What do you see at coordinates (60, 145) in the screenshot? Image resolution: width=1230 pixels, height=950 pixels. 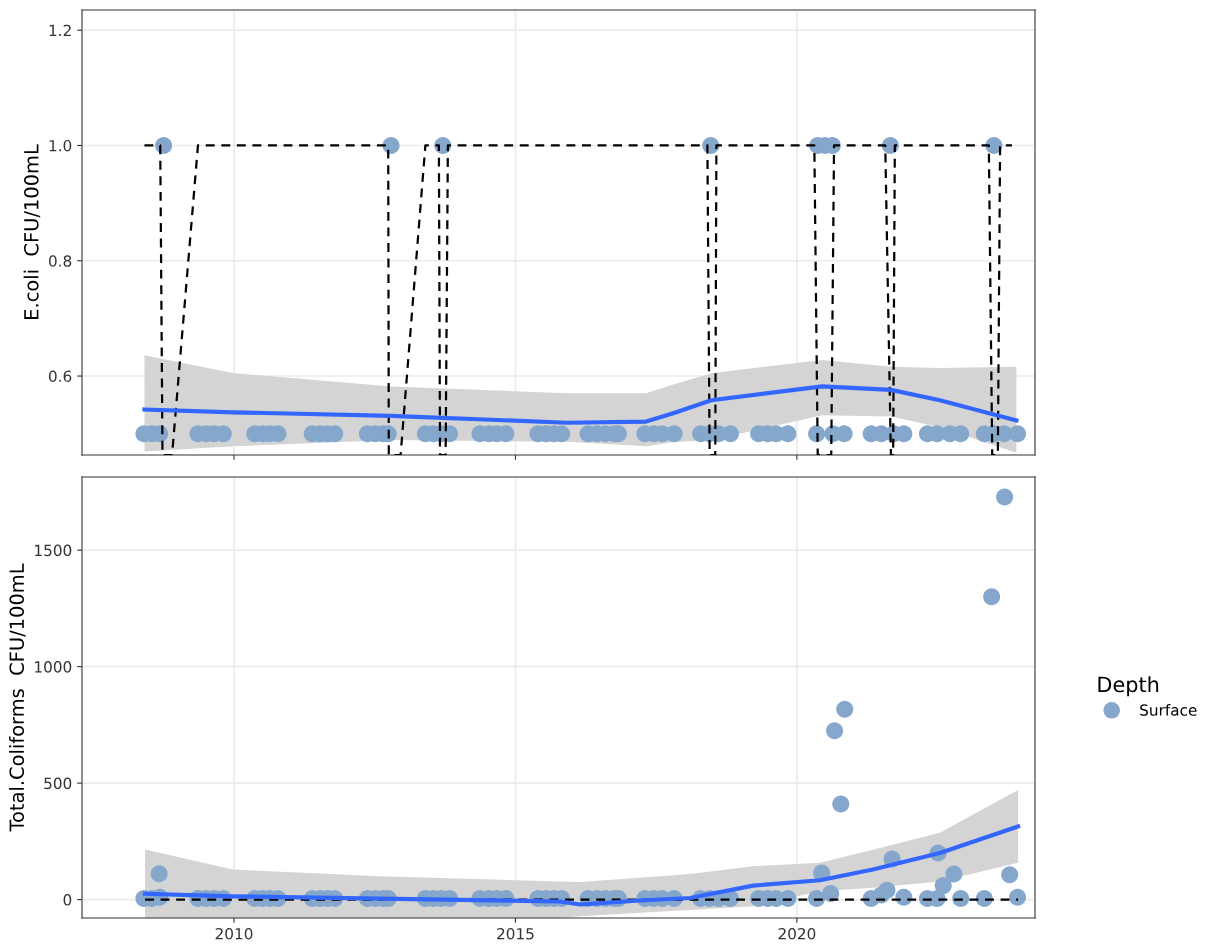 I see `y-tick-label: 1.0` at bounding box center [60, 145].